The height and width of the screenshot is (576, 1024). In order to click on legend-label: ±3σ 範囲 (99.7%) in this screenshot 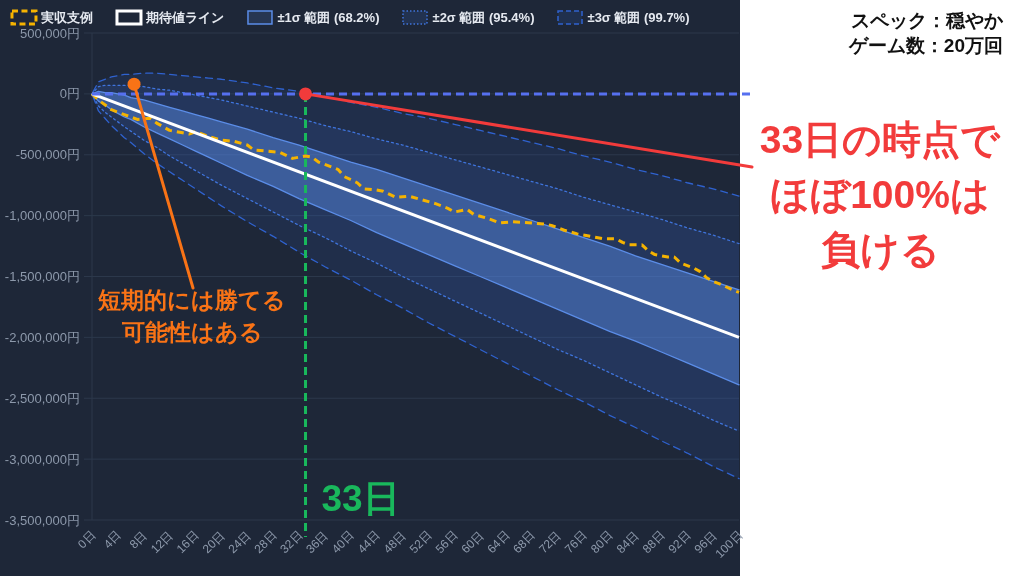, I will do `click(638, 17)`.